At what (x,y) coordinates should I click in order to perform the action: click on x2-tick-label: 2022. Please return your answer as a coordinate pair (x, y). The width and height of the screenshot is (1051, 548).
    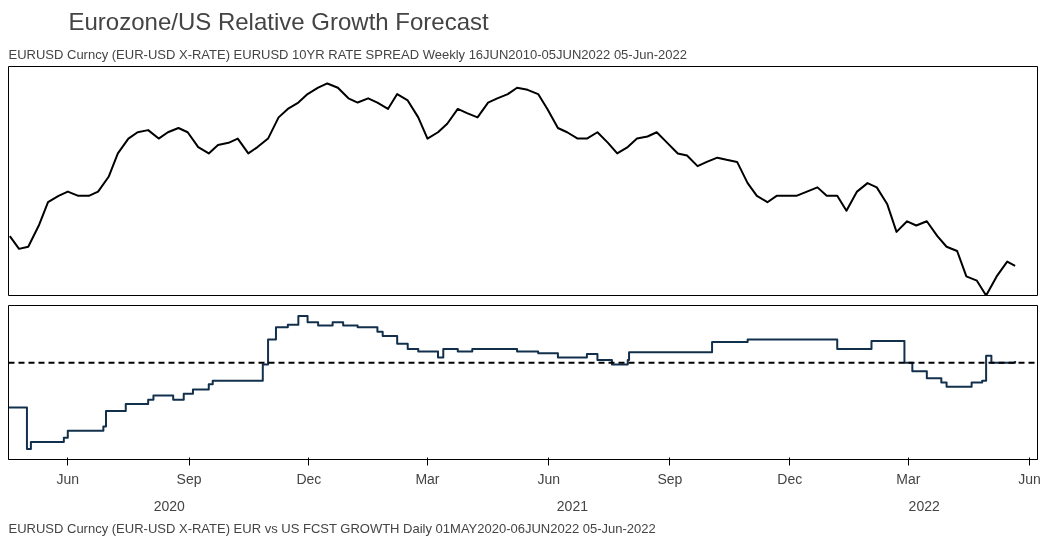
    Looking at the image, I should click on (924, 505).